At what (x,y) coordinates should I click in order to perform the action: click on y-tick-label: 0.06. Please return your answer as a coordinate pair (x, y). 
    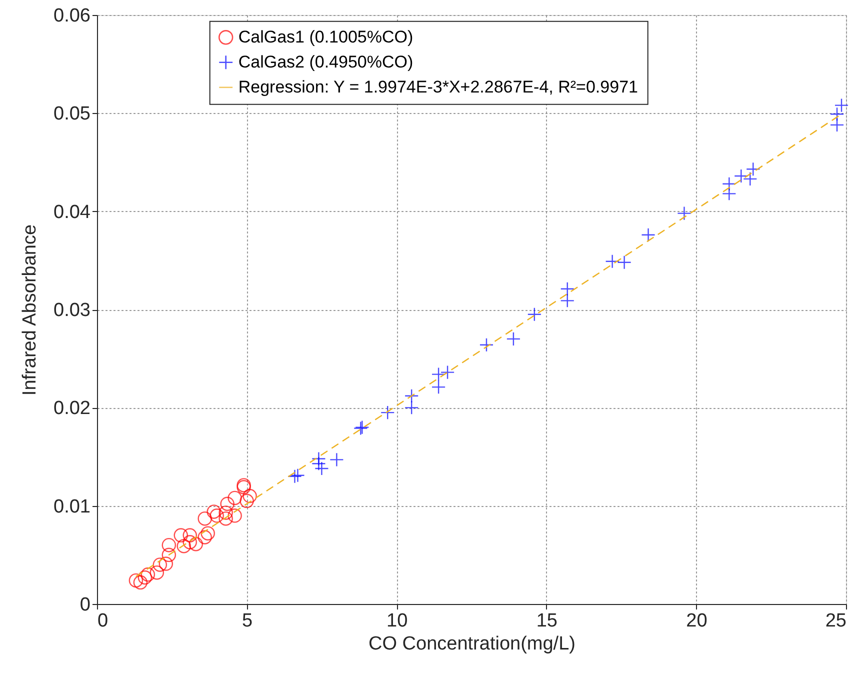
    Looking at the image, I should click on (72, 16).